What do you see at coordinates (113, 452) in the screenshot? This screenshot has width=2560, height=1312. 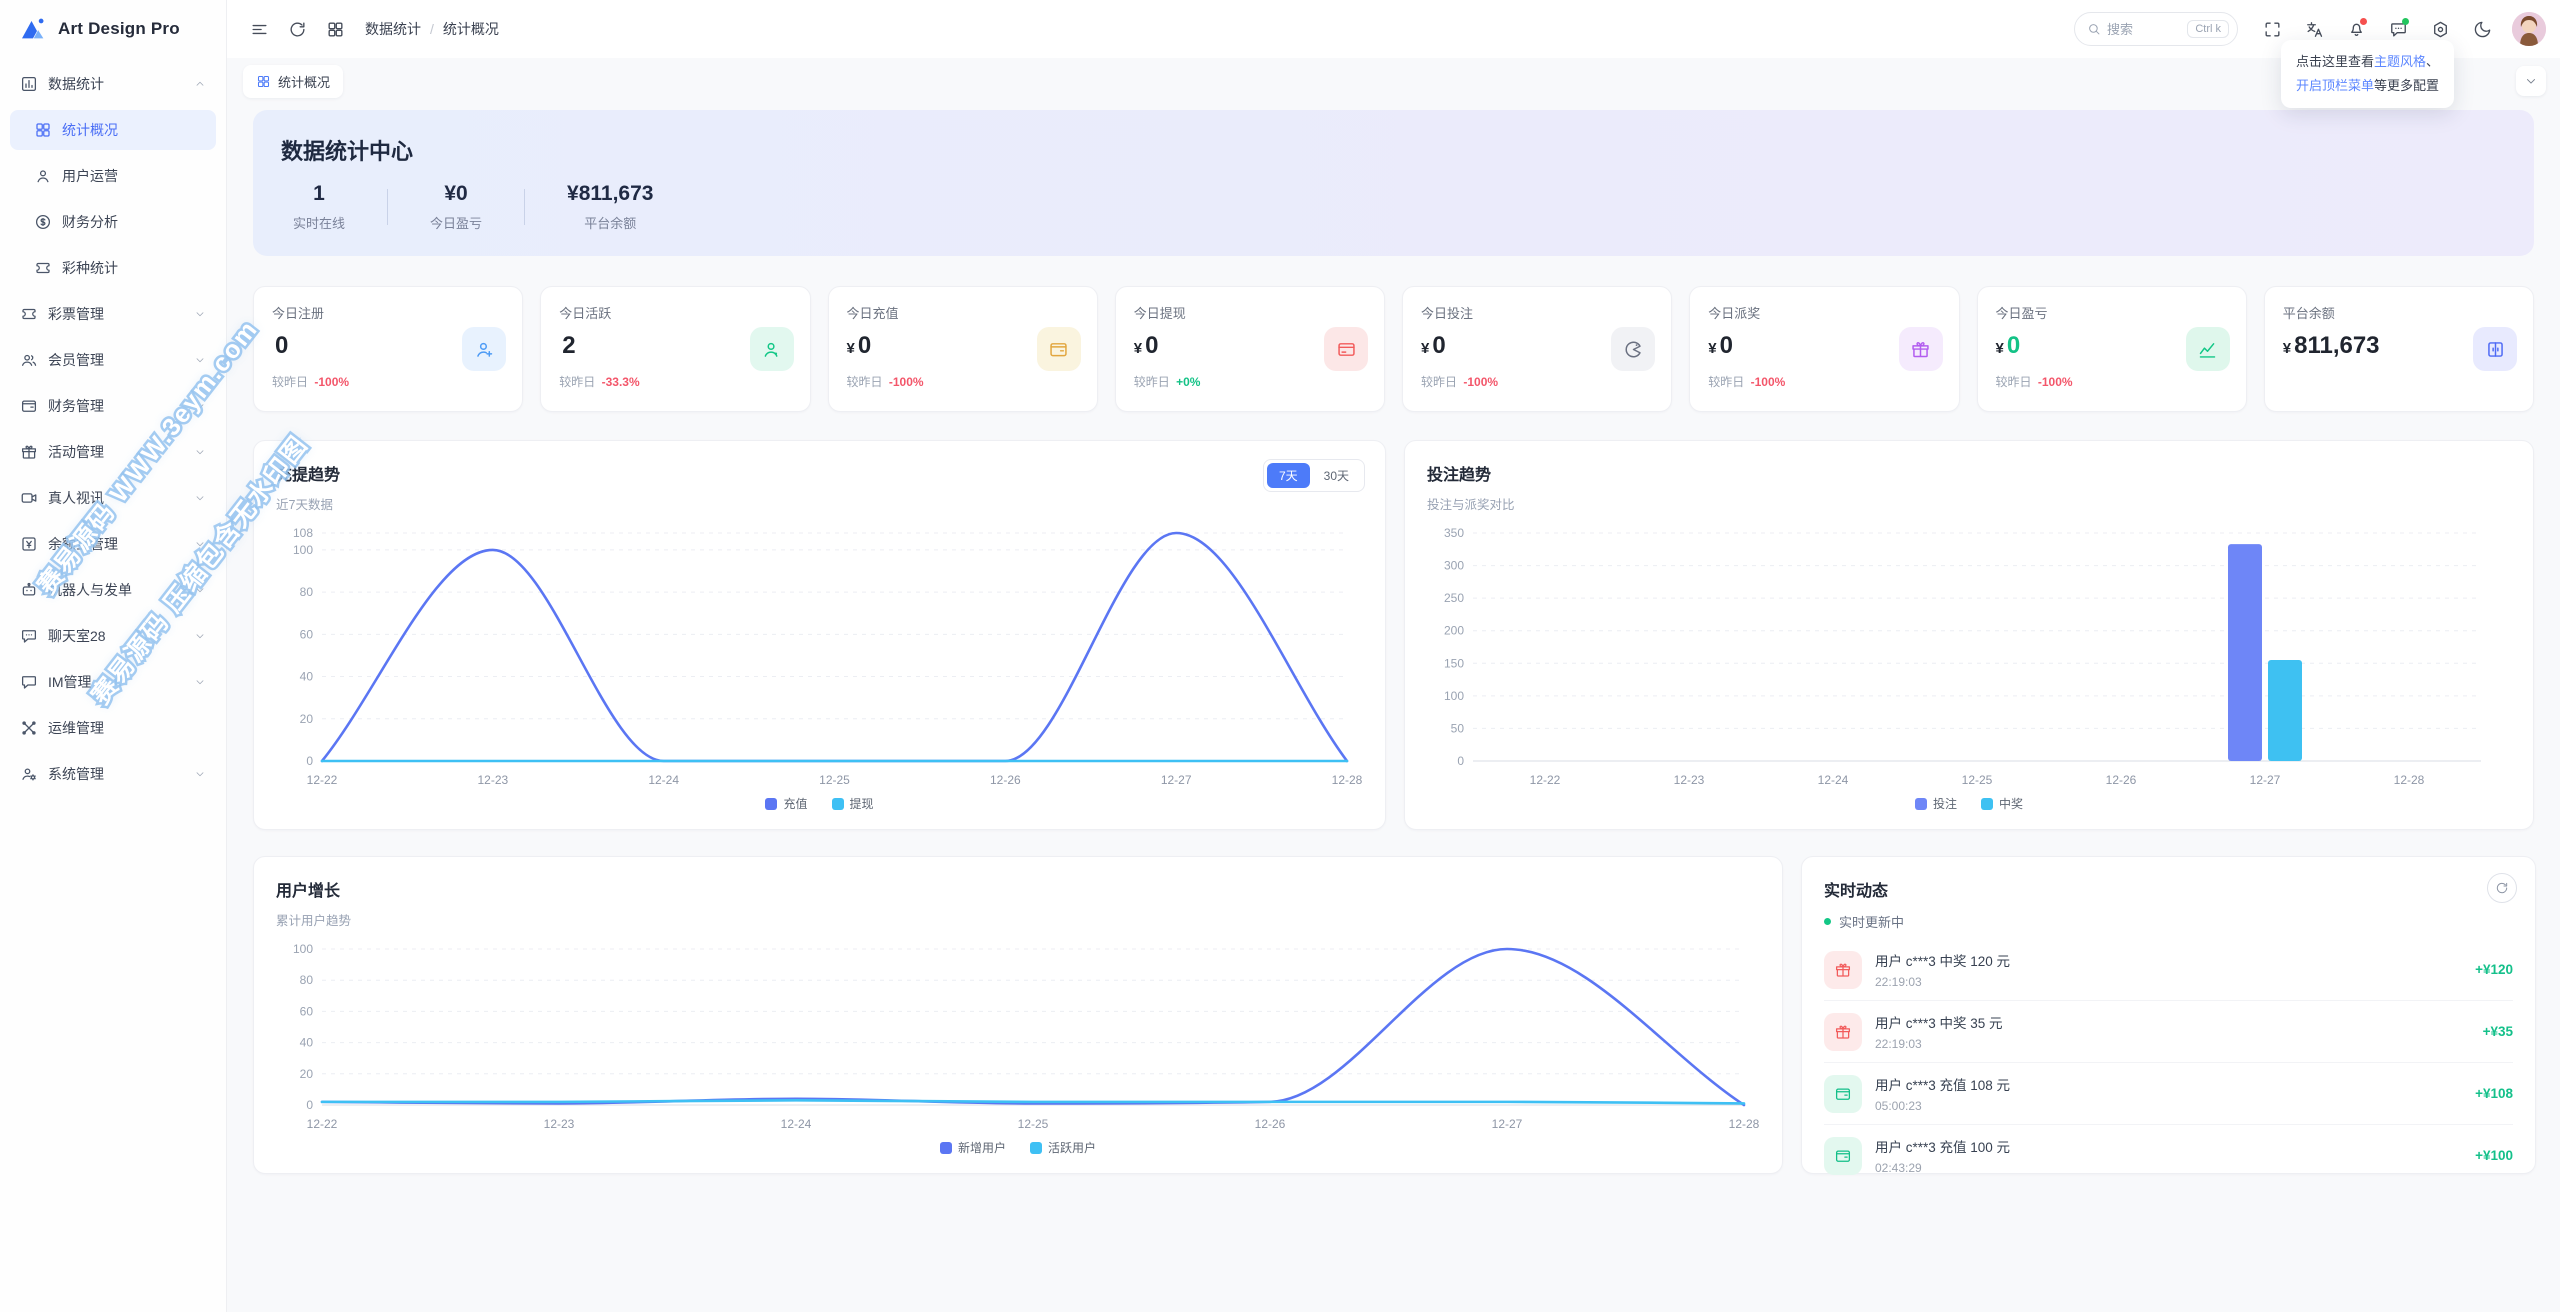 I see `sidebar-item: 活动管理` at bounding box center [113, 452].